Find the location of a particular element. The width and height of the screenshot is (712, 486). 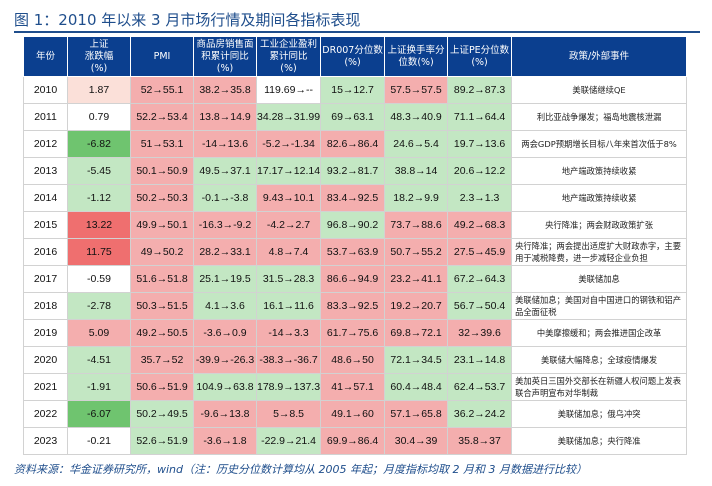

pe-cell: 23.1→14.8 is located at coordinates (480, 360).